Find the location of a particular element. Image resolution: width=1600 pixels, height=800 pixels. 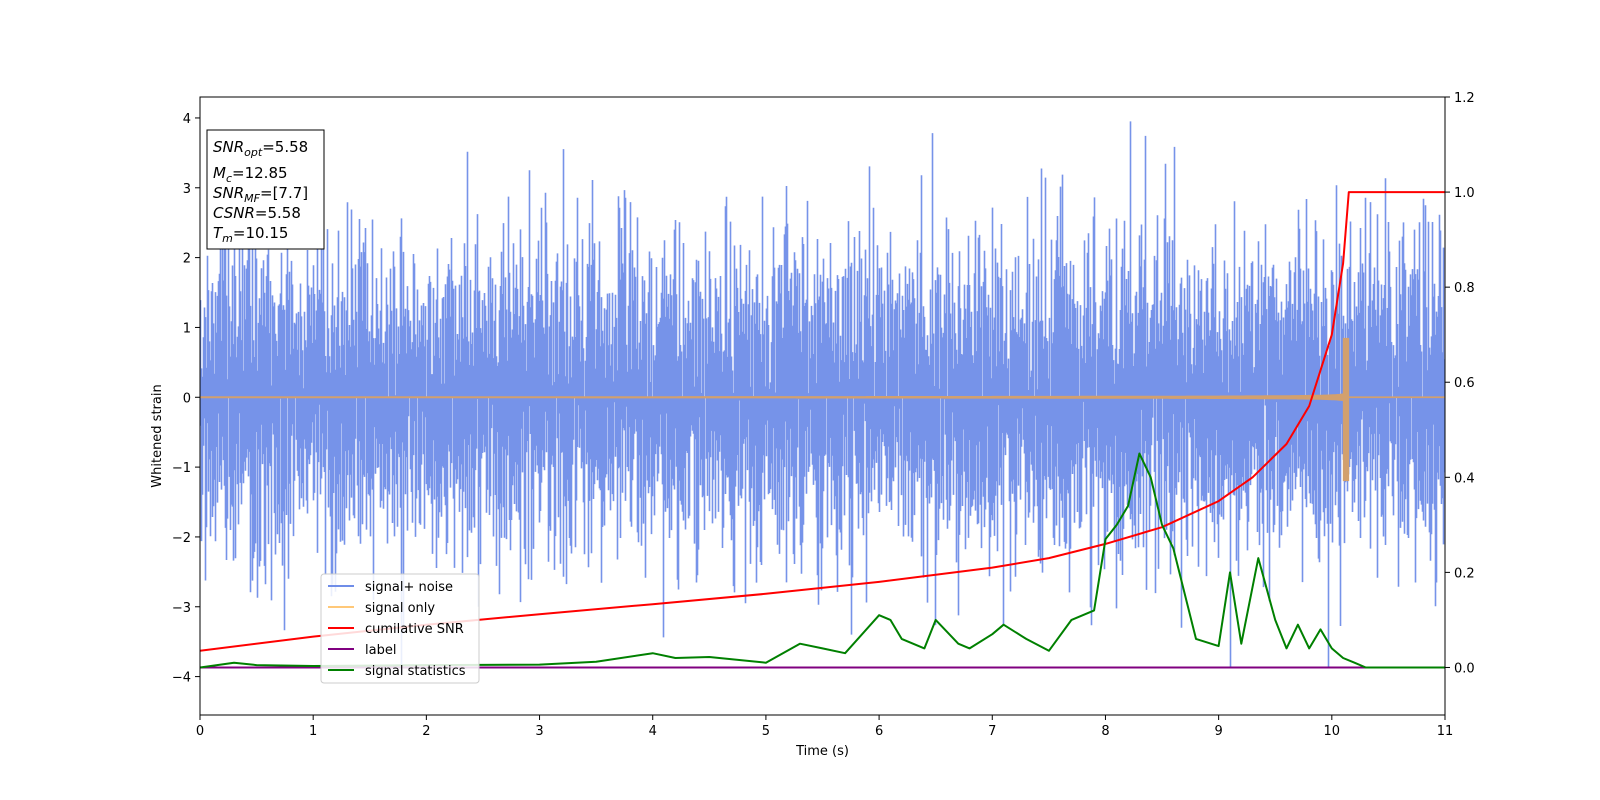

x-tick-label: 4 is located at coordinates (653, 731).